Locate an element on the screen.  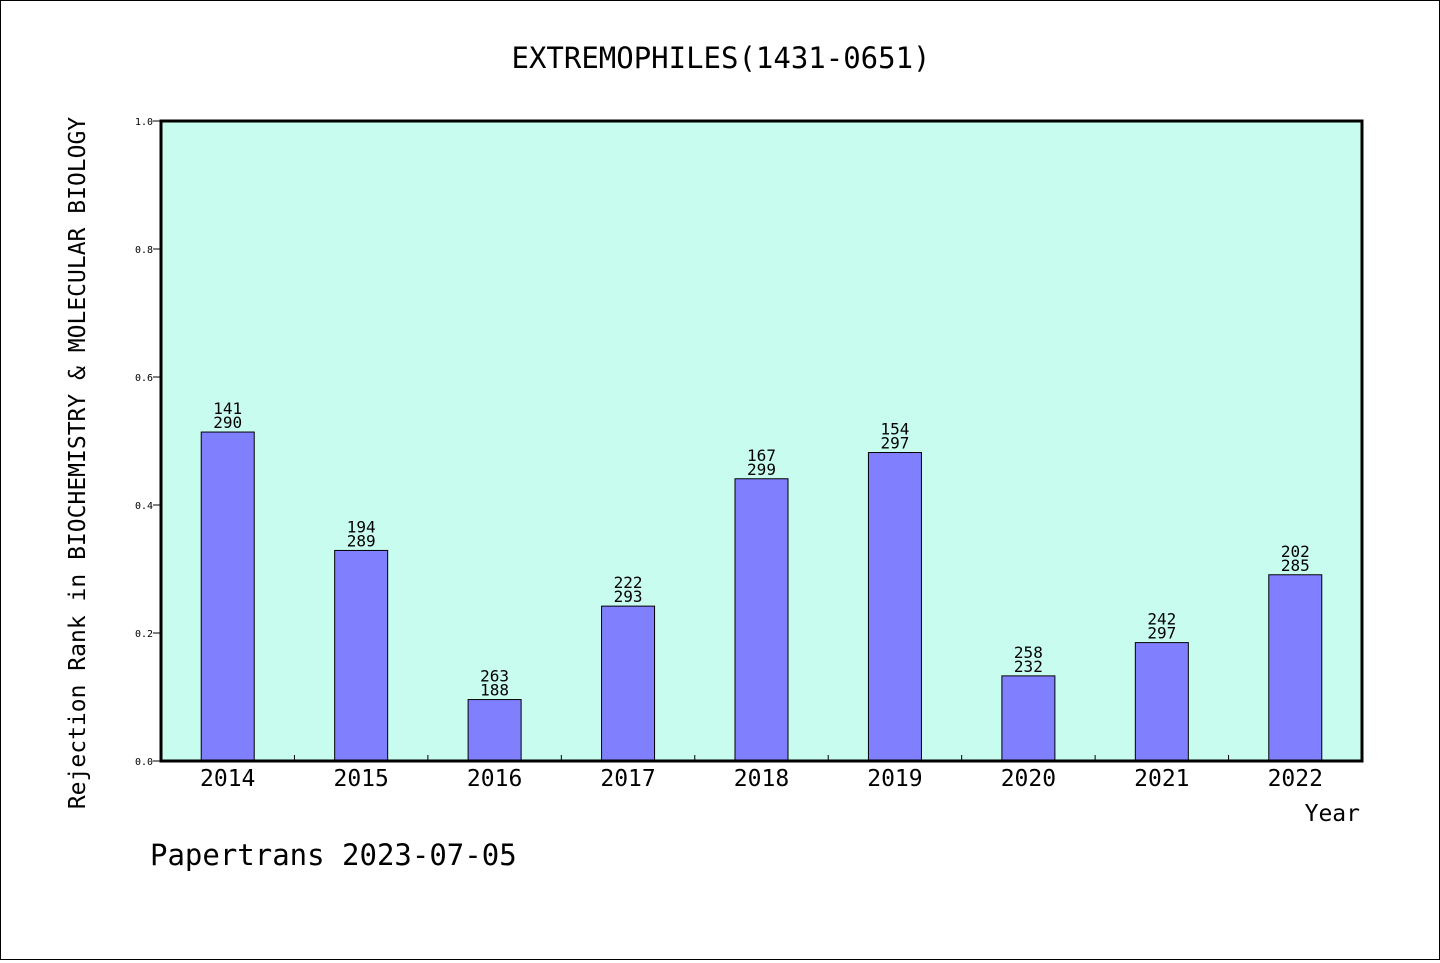
bar-label-top: 263 is located at coordinates (494, 676).